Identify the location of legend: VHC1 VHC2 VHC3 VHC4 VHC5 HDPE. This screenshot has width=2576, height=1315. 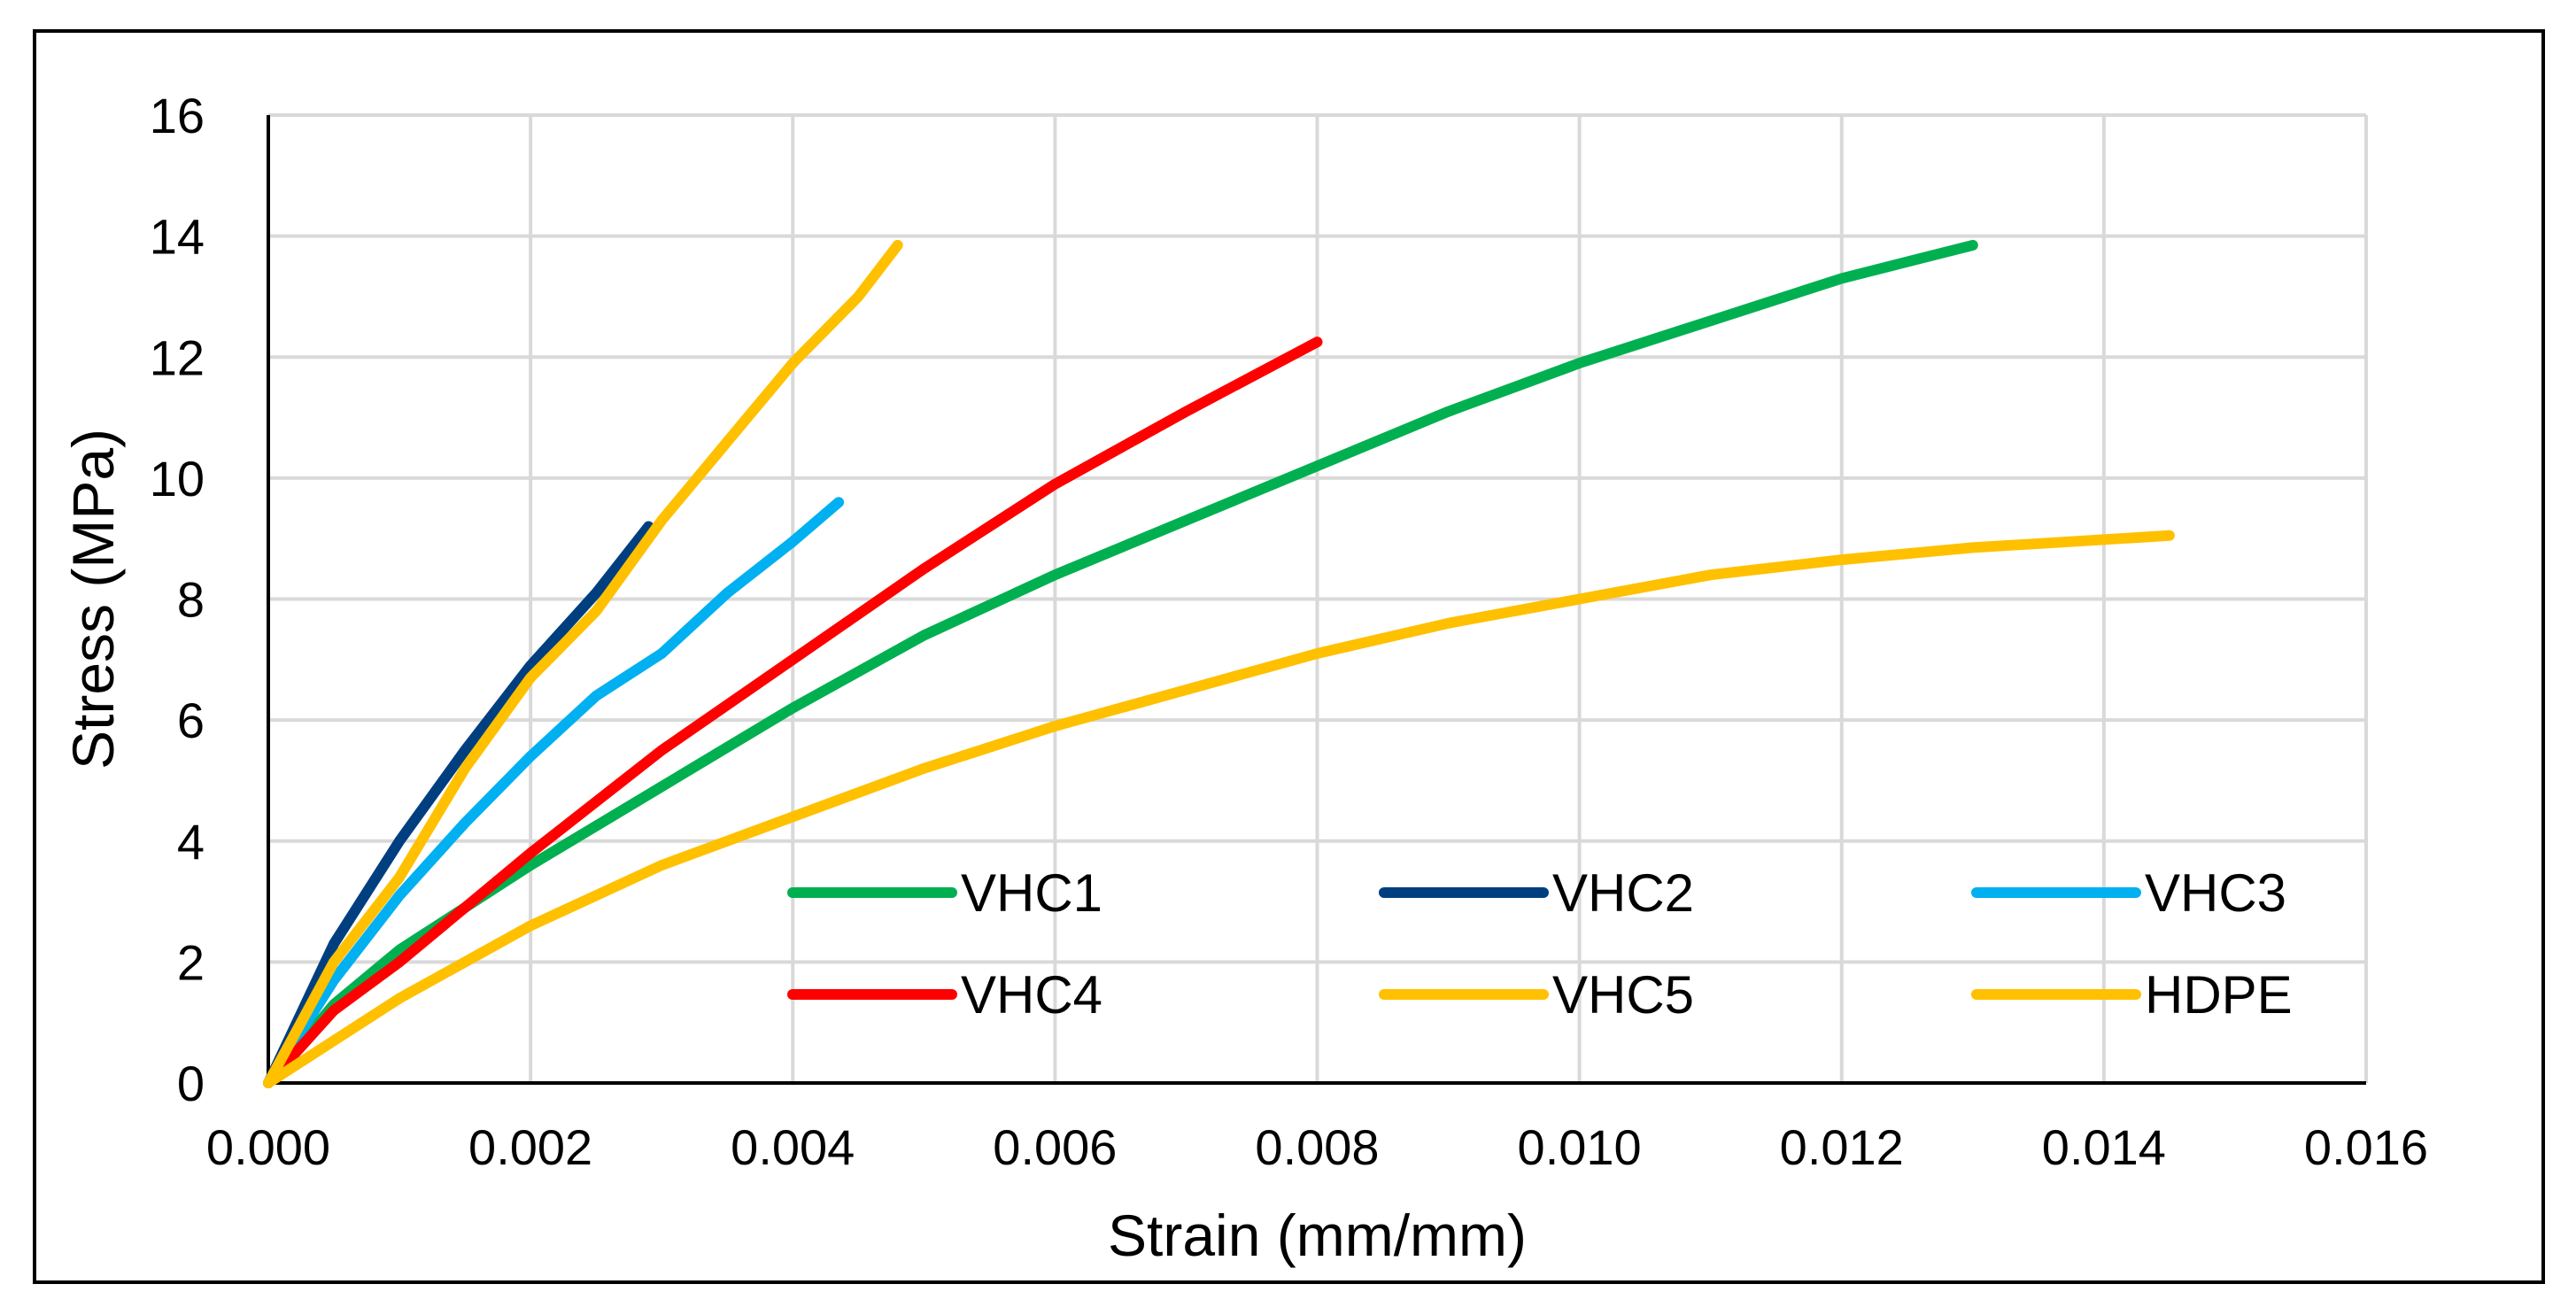
(1540, 944).